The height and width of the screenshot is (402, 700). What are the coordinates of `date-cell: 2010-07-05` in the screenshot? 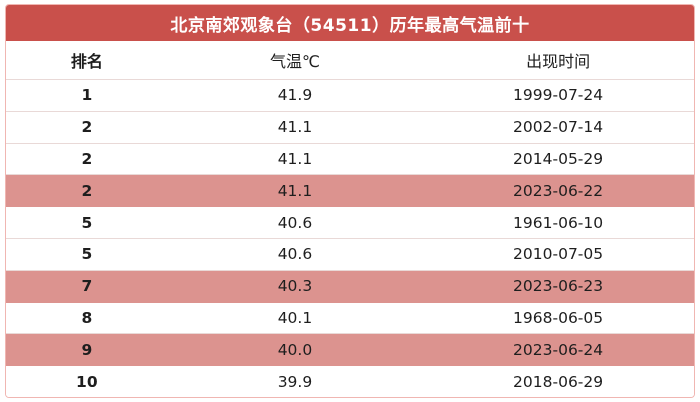 It's located at (558, 254).